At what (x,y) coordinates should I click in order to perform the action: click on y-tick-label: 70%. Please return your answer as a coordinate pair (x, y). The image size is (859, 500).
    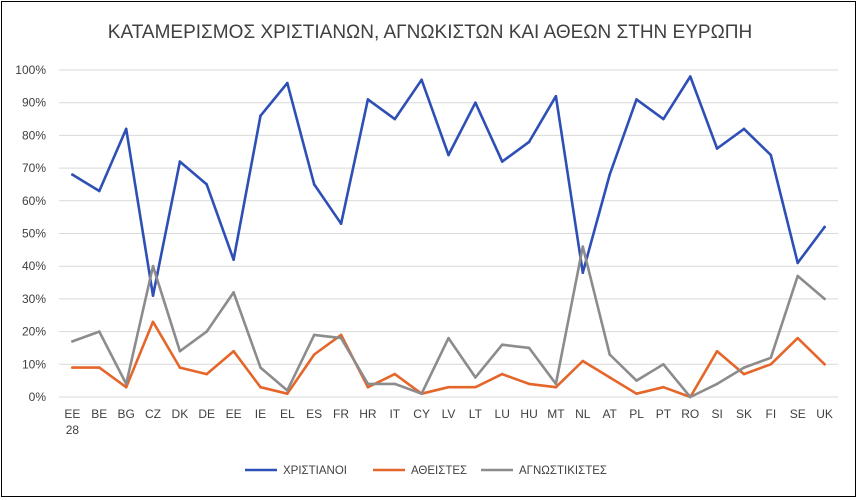
    Looking at the image, I should click on (34, 168).